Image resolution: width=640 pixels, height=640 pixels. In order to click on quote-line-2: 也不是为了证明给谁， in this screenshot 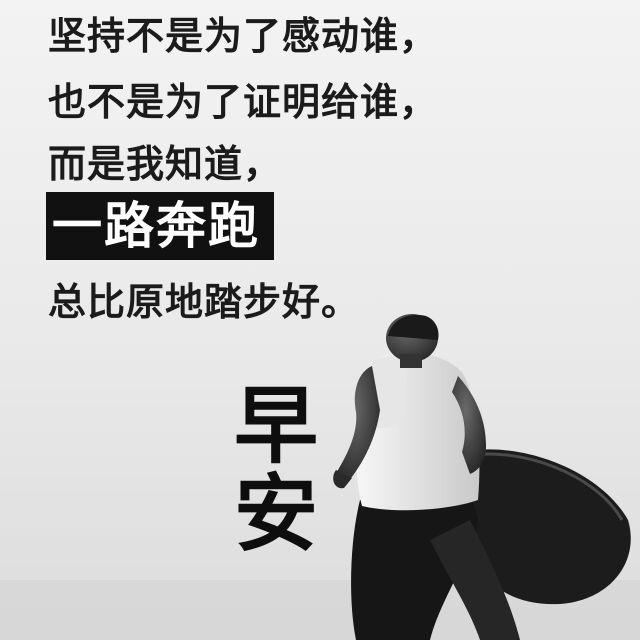, I will do `click(243, 102)`.